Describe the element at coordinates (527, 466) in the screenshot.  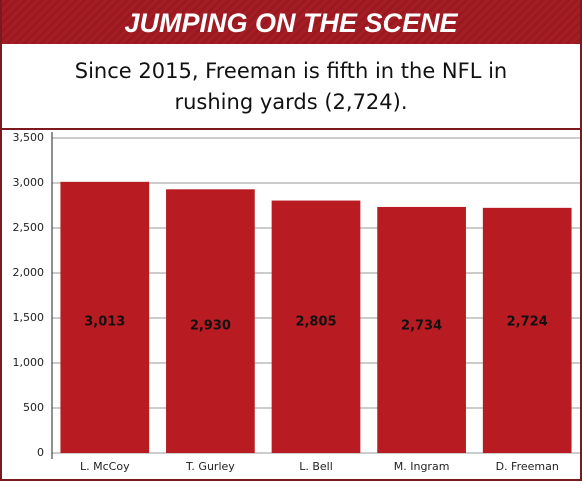
I see `x-tick-label: D. Freeman` at that location.